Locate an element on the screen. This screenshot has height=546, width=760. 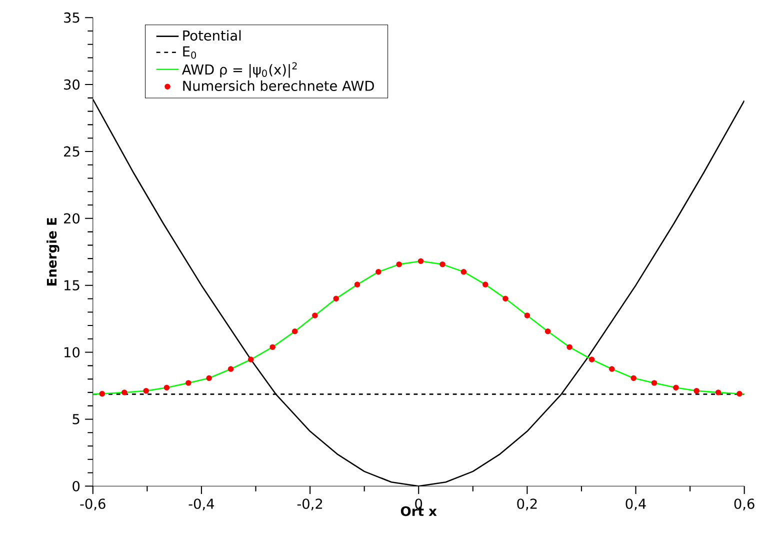
y-tick-label: 5 is located at coordinates (76, 419).